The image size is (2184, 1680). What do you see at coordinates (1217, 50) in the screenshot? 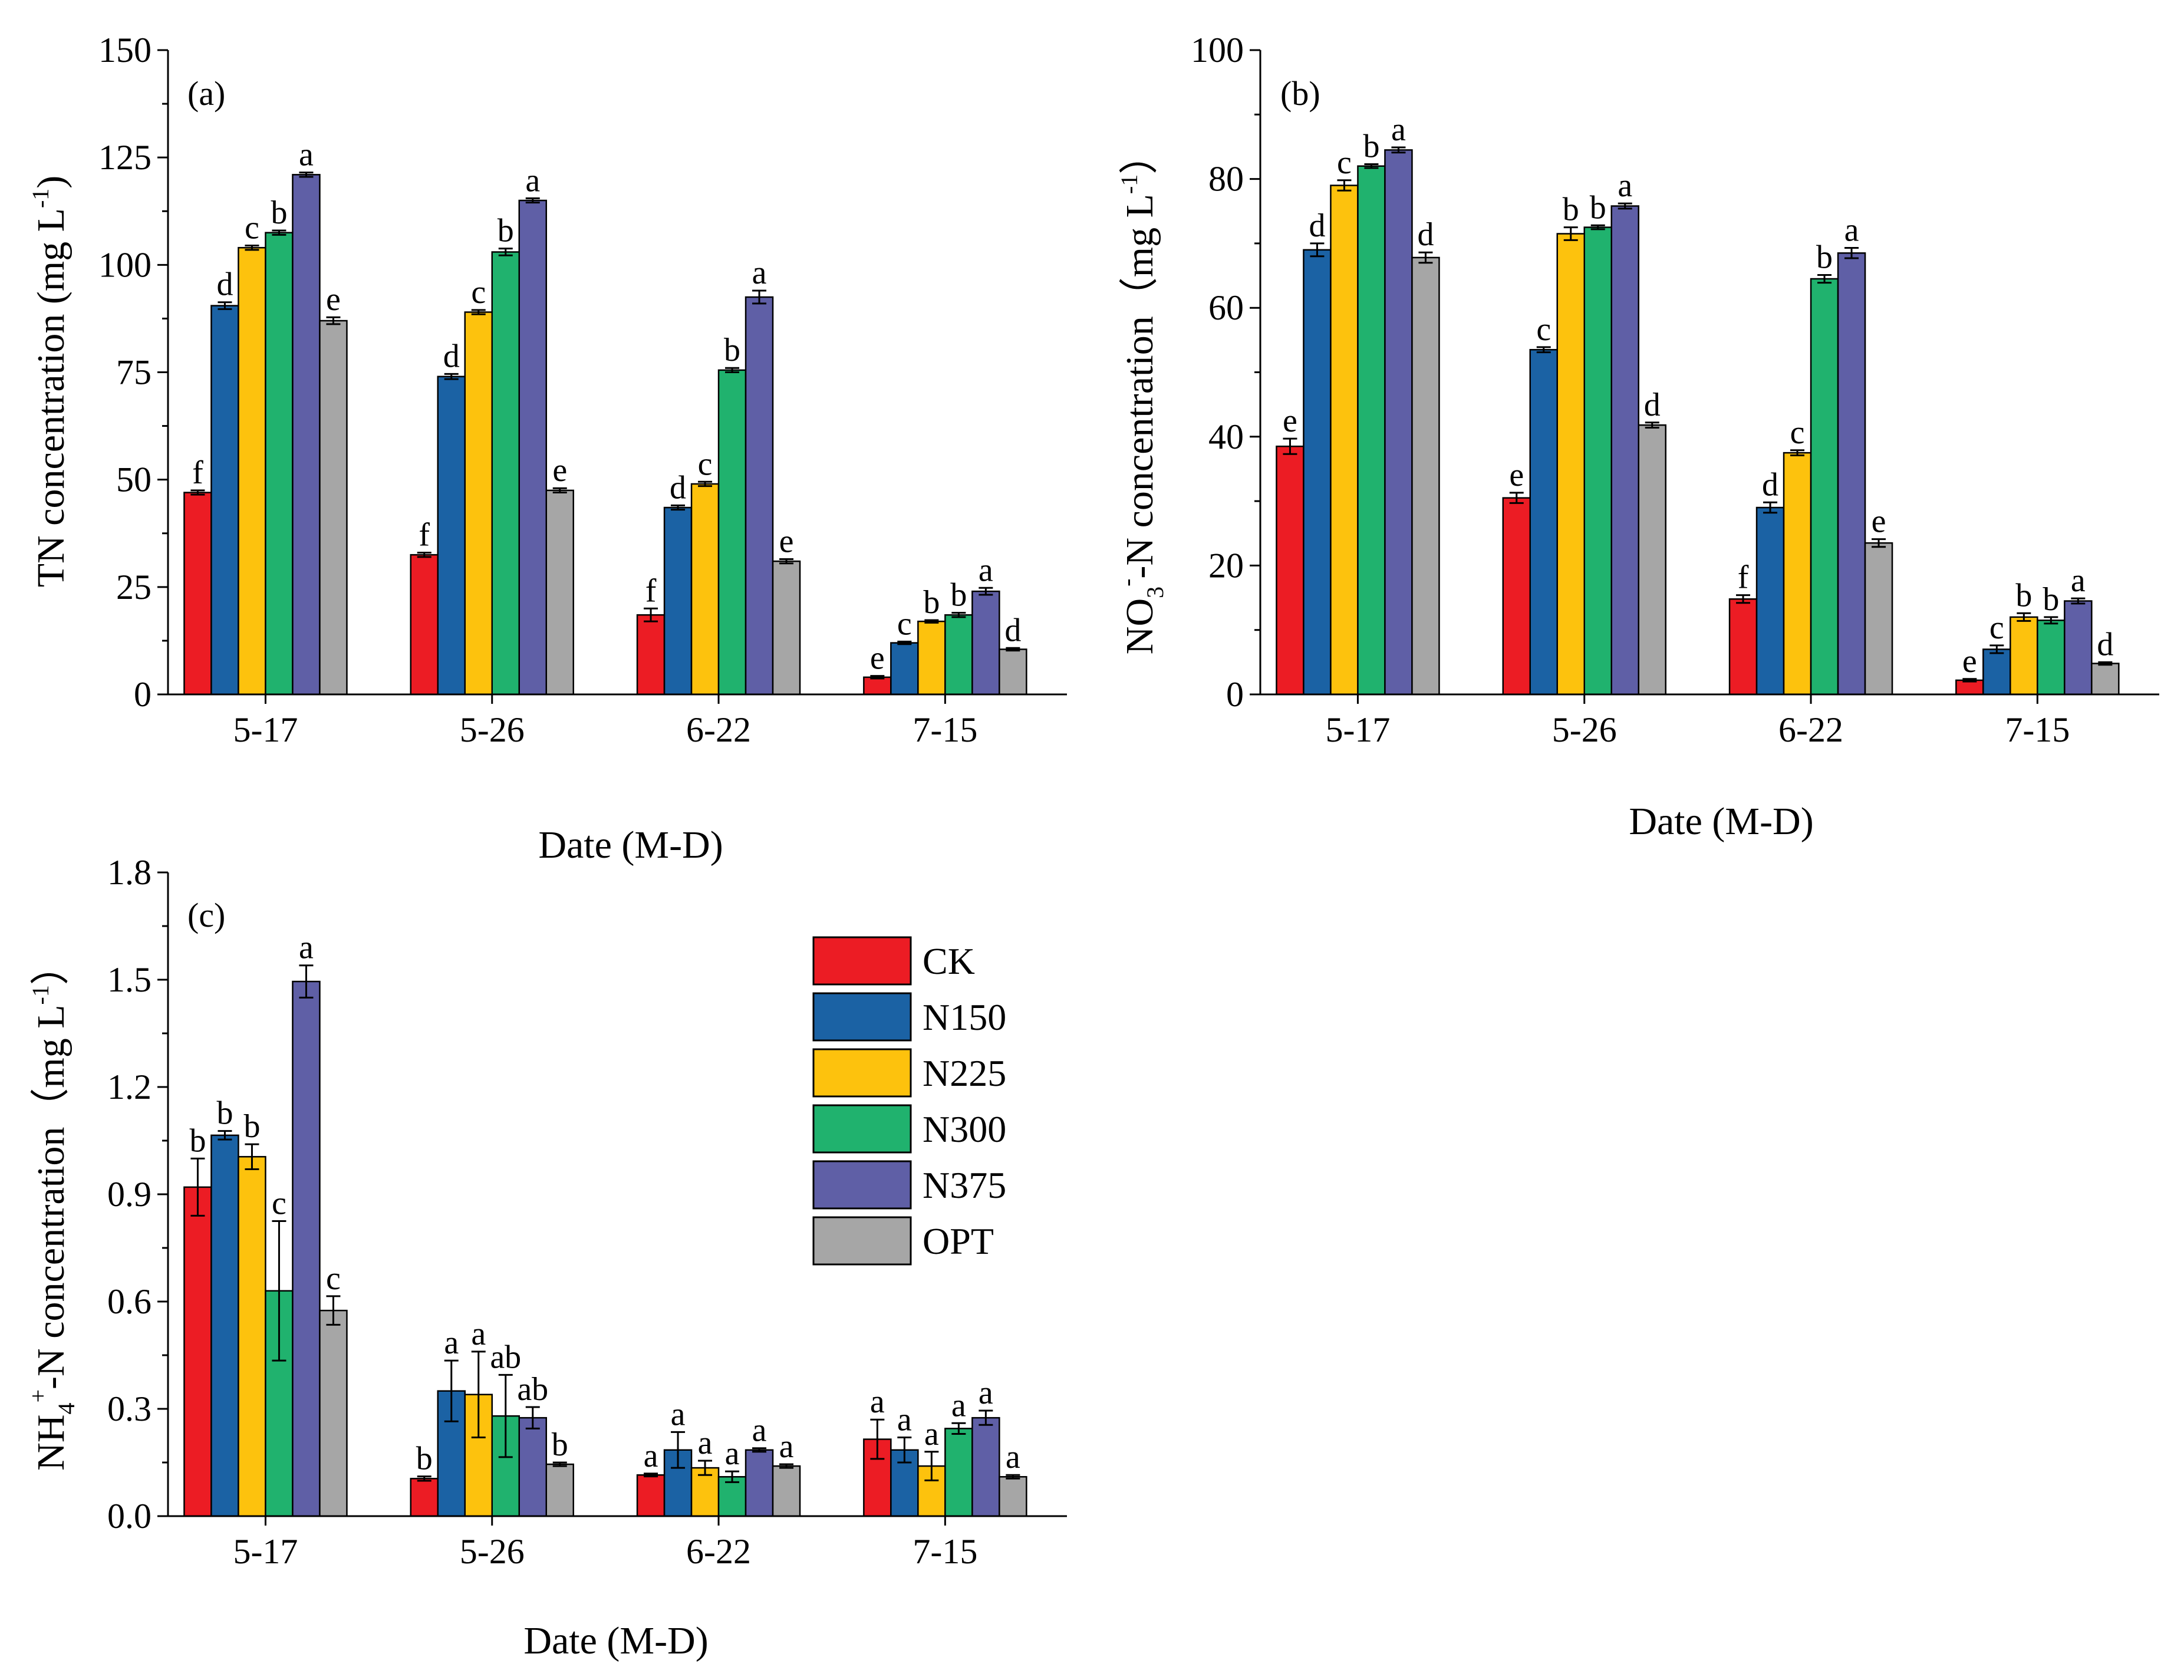
I see `panel-b-y-tick-label: 100` at bounding box center [1217, 50].